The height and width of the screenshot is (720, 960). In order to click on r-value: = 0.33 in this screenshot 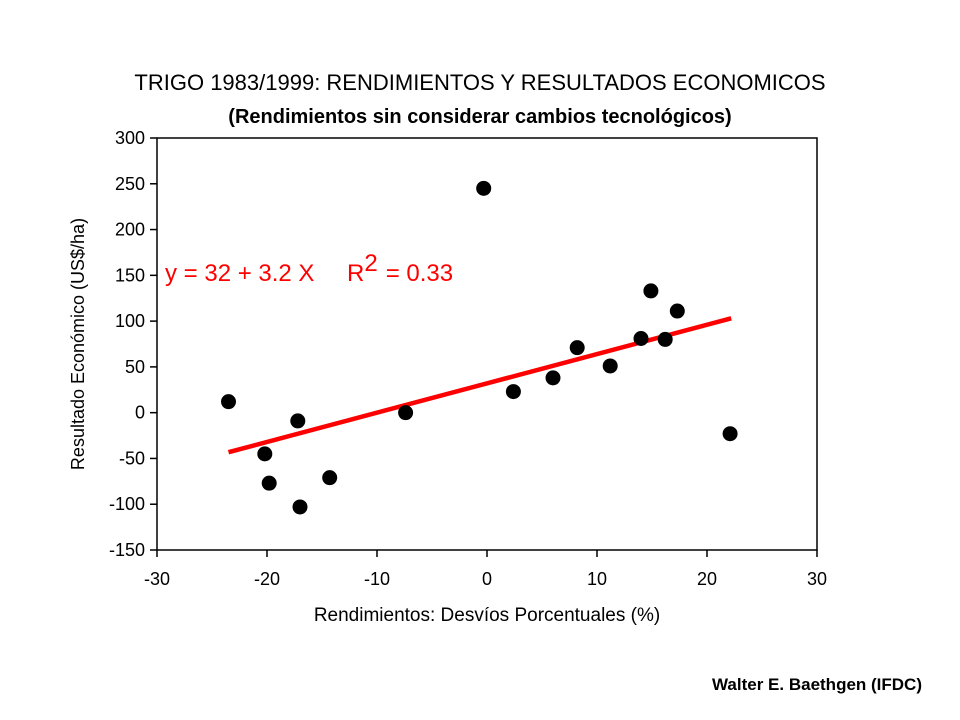, I will do `click(419, 273)`.